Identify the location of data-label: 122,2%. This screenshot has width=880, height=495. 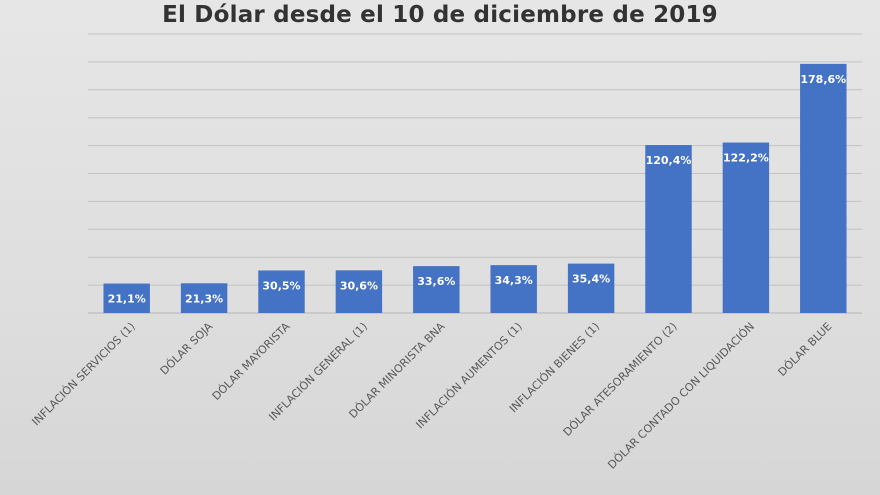
(746, 158).